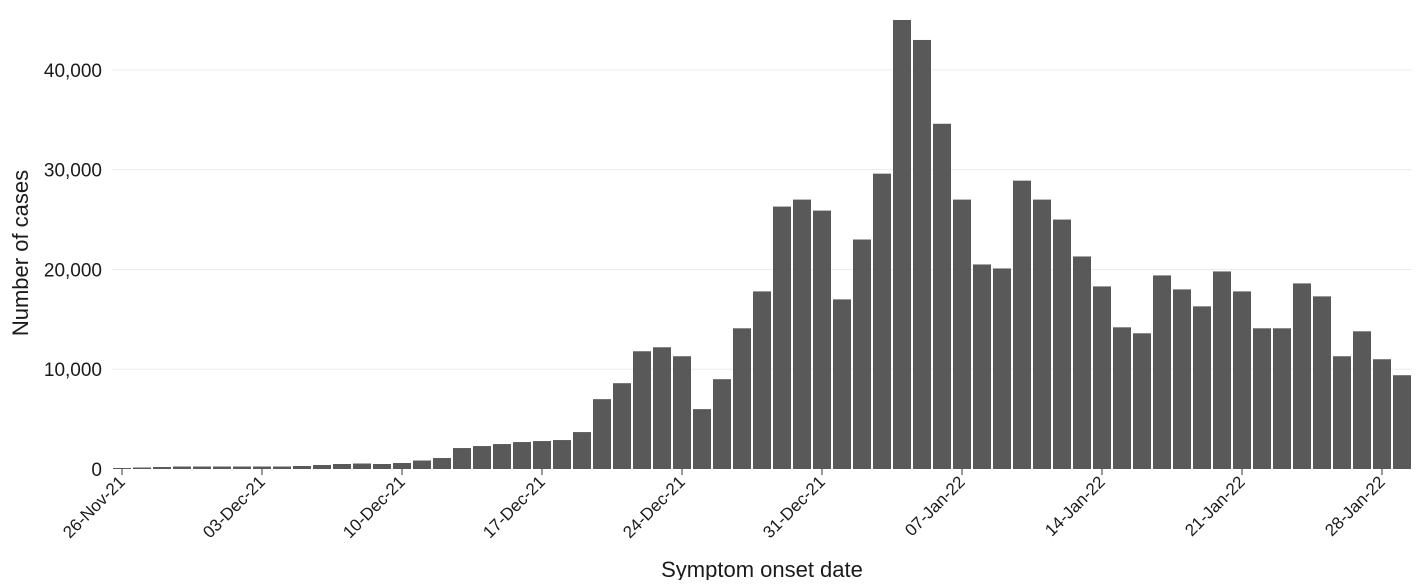 Image resolution: width=1421 pixels, height=585 pixels. Describe the element at coordinates (374, 507) in the screenshot. I see `x-tick-label: 10-Dec-21` at that location.